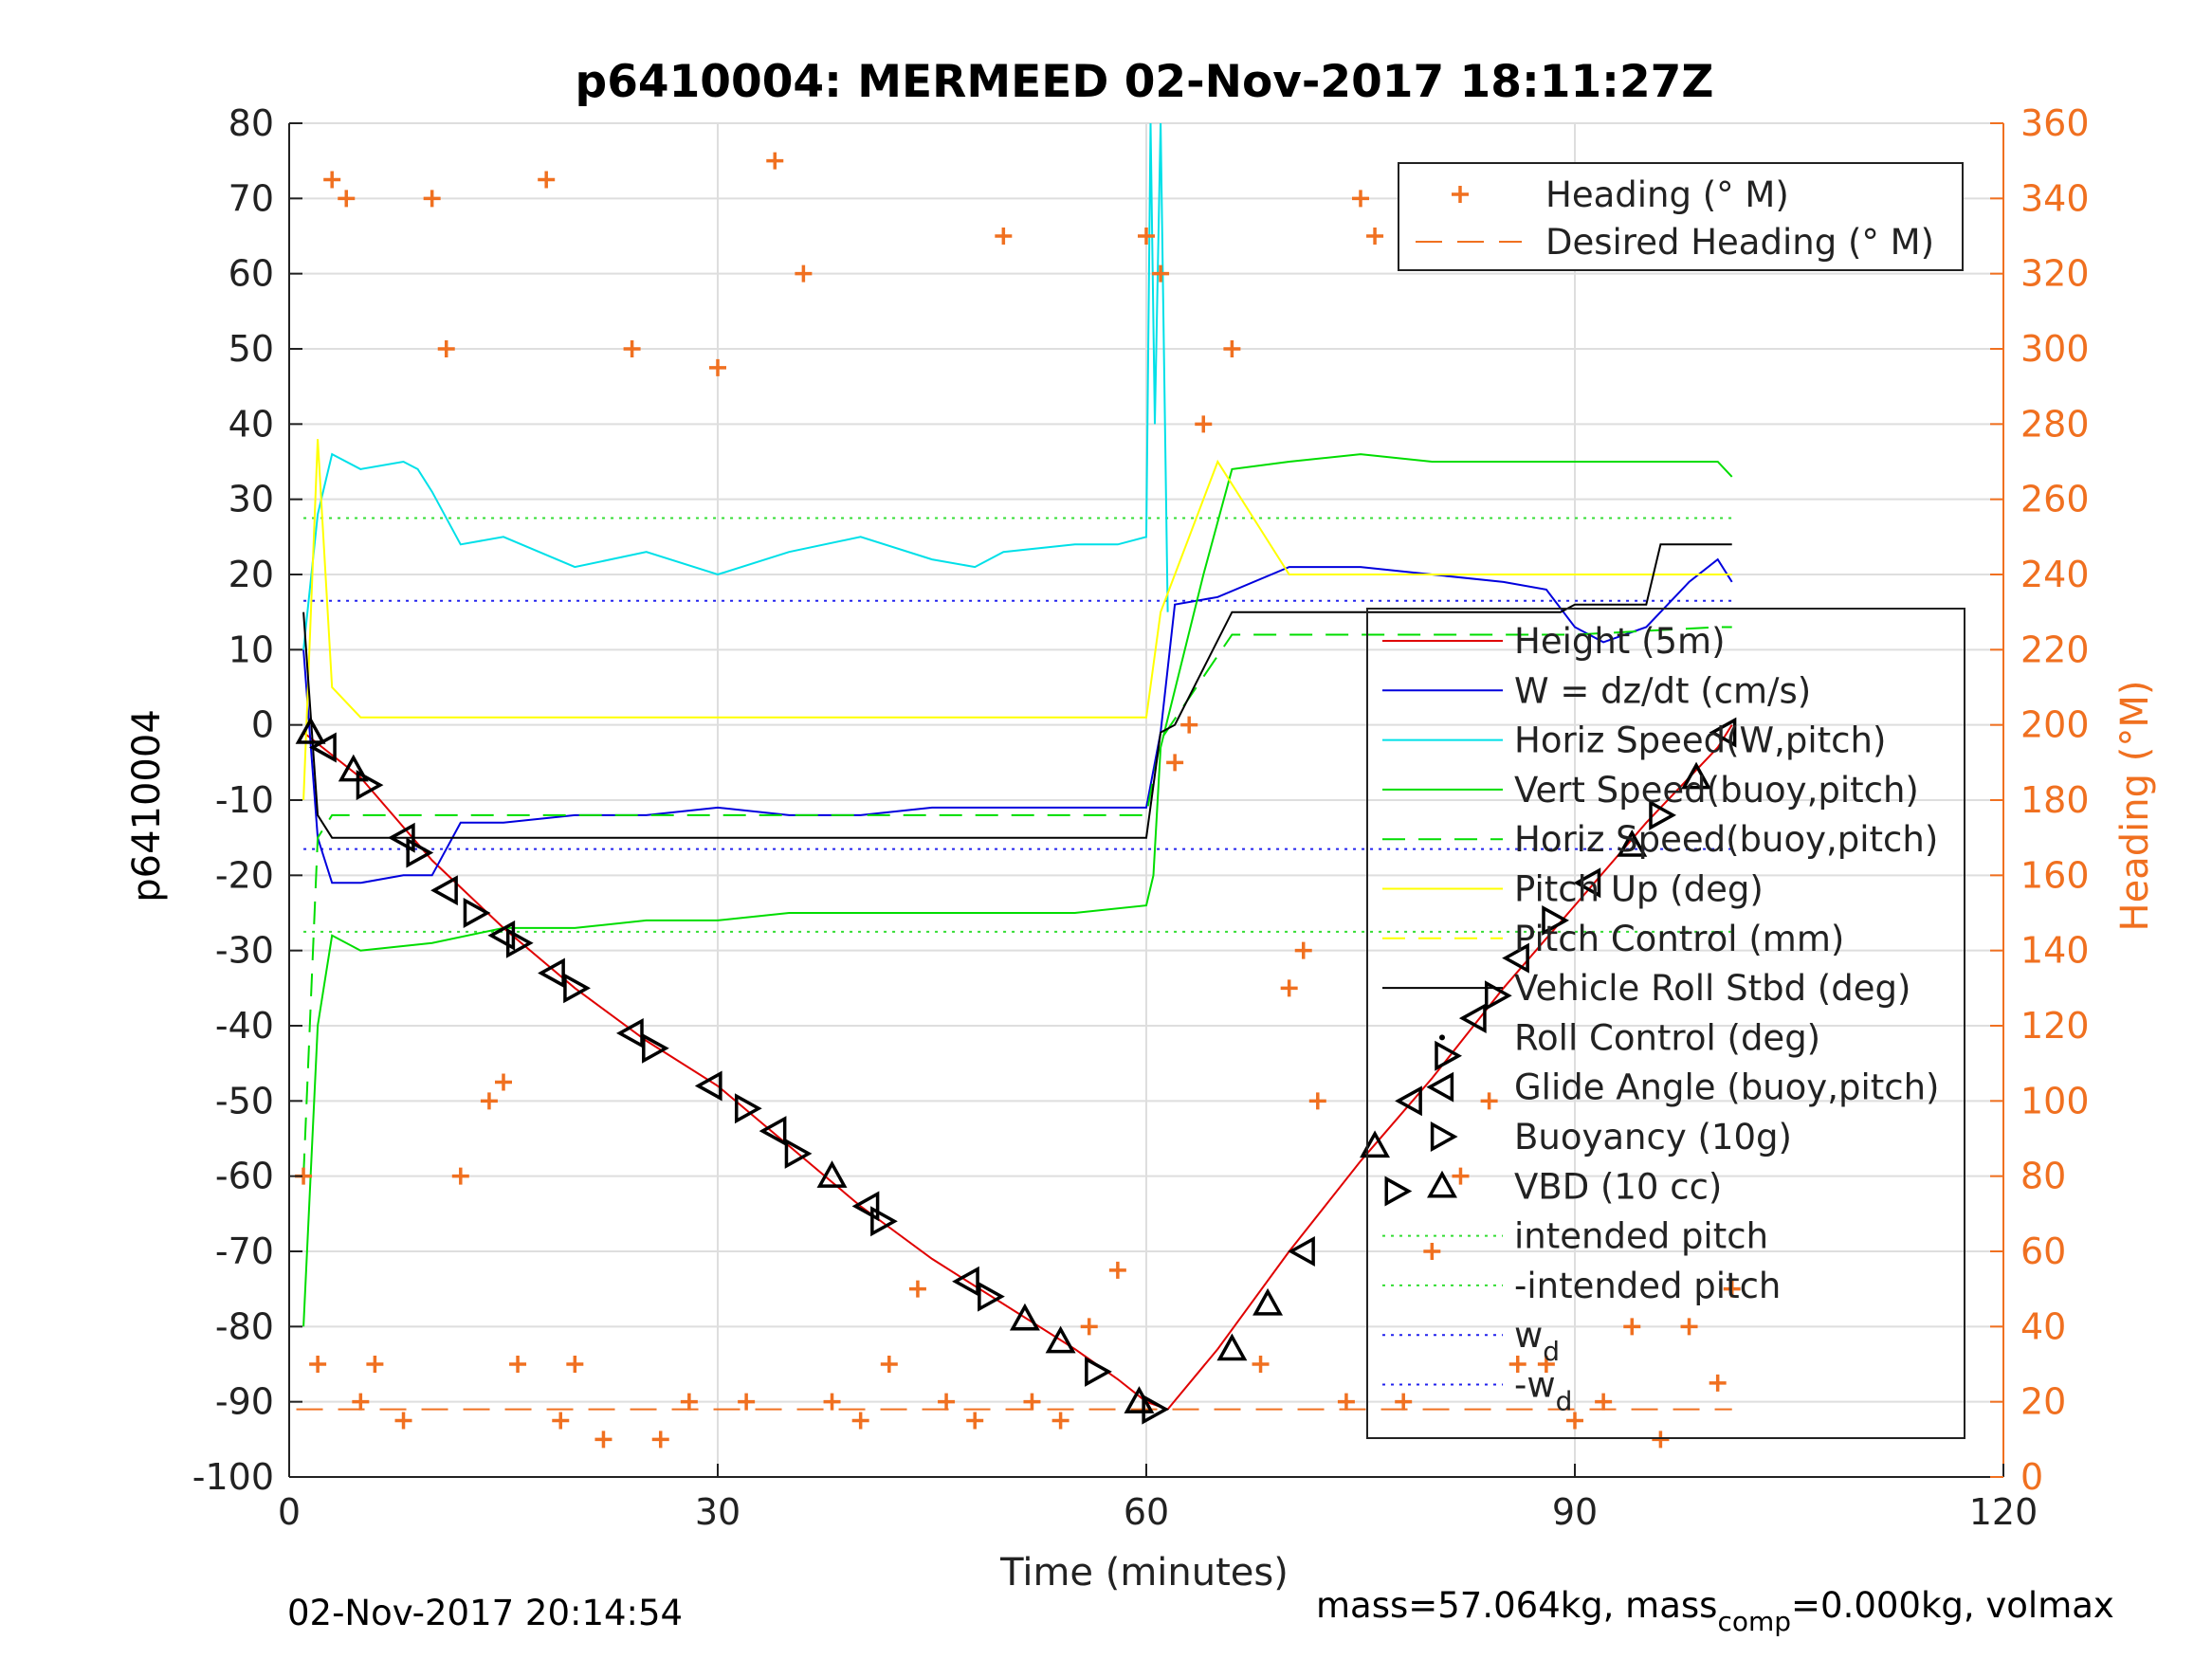 This screenshot has height=1659, width=2212. I want to click on legend-main-box, so click(1665, 1023).